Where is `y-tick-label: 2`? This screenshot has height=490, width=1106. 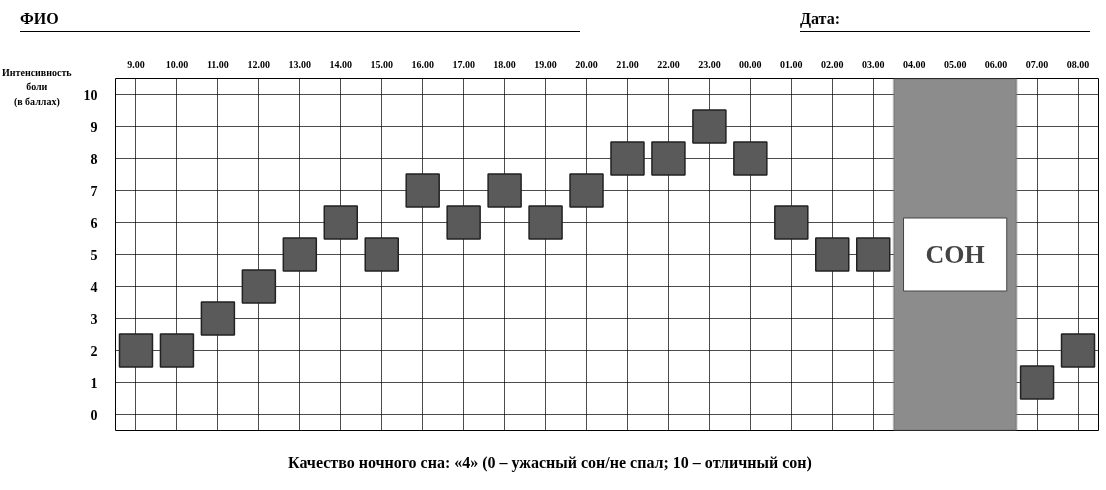
y-tick-label: 2 is located at coordinates (94, 351).